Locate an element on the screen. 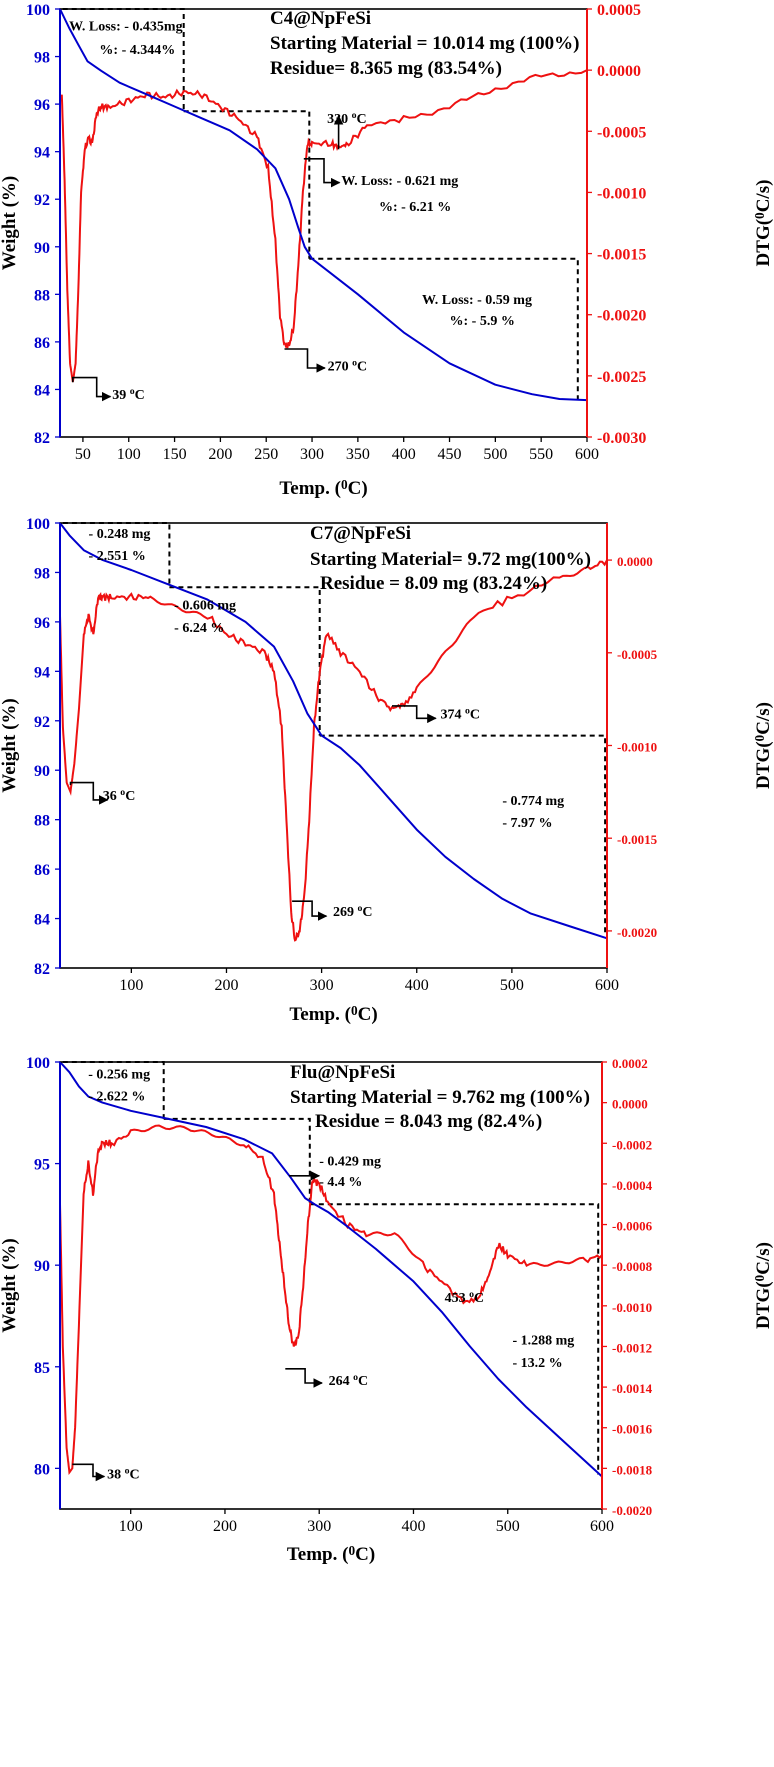 Image resolution: width=774 pixels, height=1767 pixels. annotation-label: 270 oC is located at coordinates (348, 365).